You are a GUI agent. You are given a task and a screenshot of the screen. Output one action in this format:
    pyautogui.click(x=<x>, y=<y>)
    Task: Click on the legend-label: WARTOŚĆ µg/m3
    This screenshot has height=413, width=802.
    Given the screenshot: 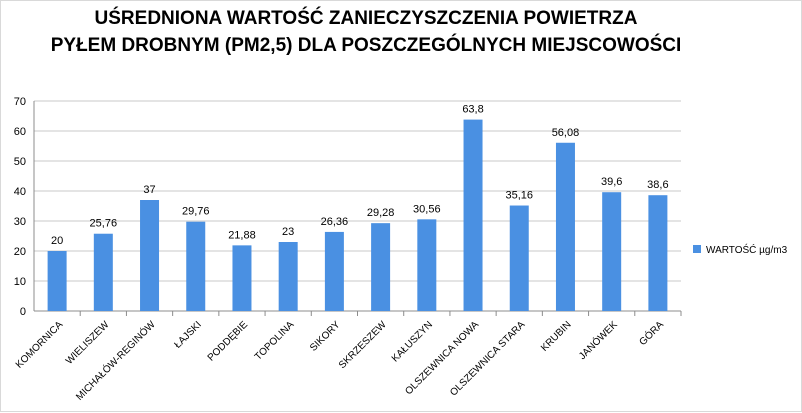 What is the action you would take?
    pyautogui.click(x=747, y=249)
    